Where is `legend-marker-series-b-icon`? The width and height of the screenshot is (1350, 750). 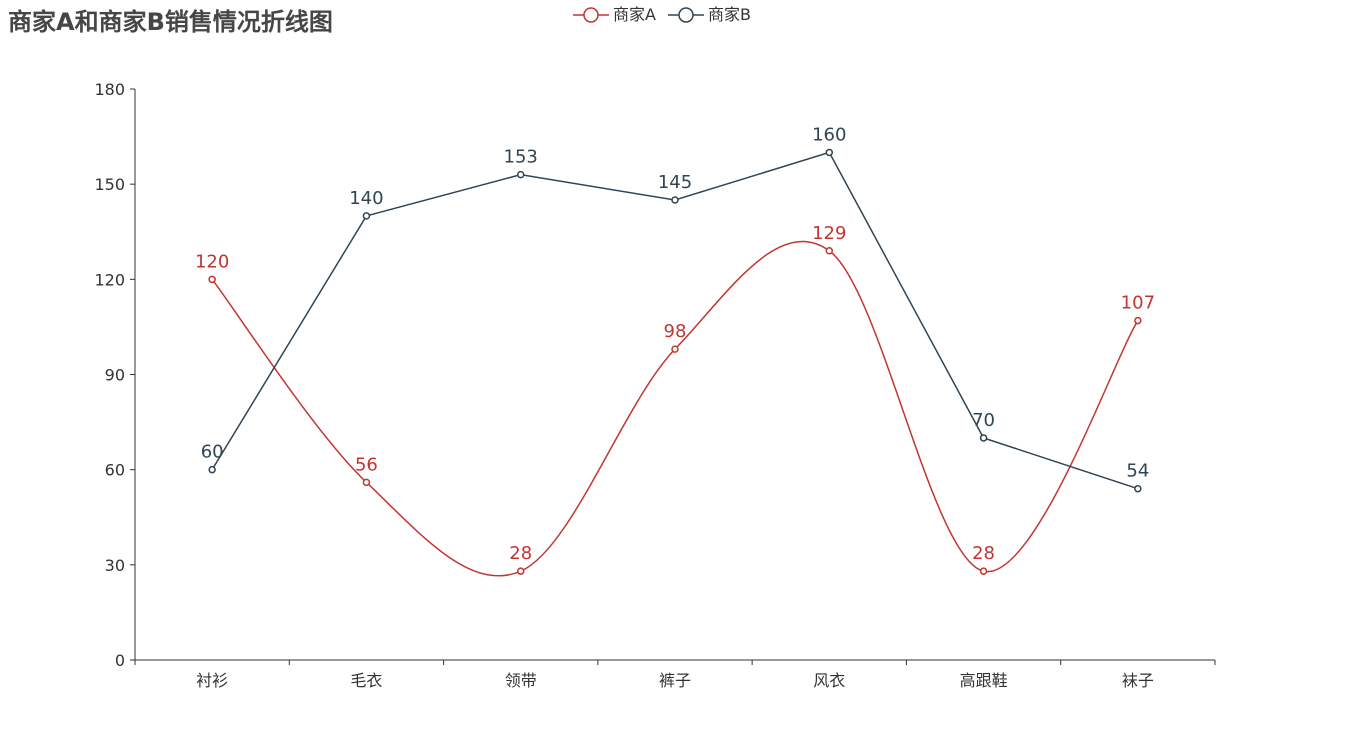 legend-marker-series-b-icon is located at coordinates (685, 15).